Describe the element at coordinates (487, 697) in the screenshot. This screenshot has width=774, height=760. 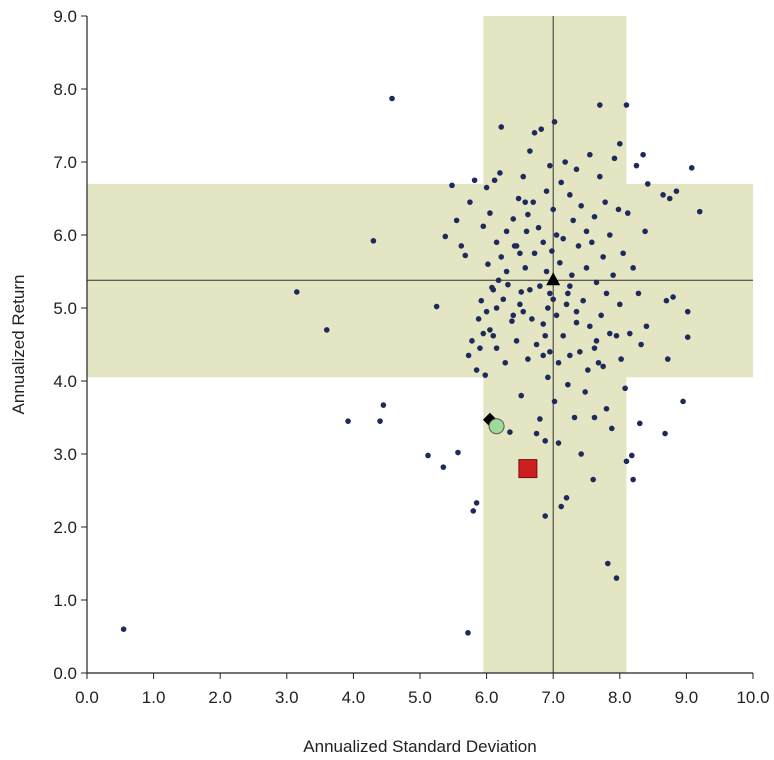
I see `x-tick-label: 6.0` at that location.